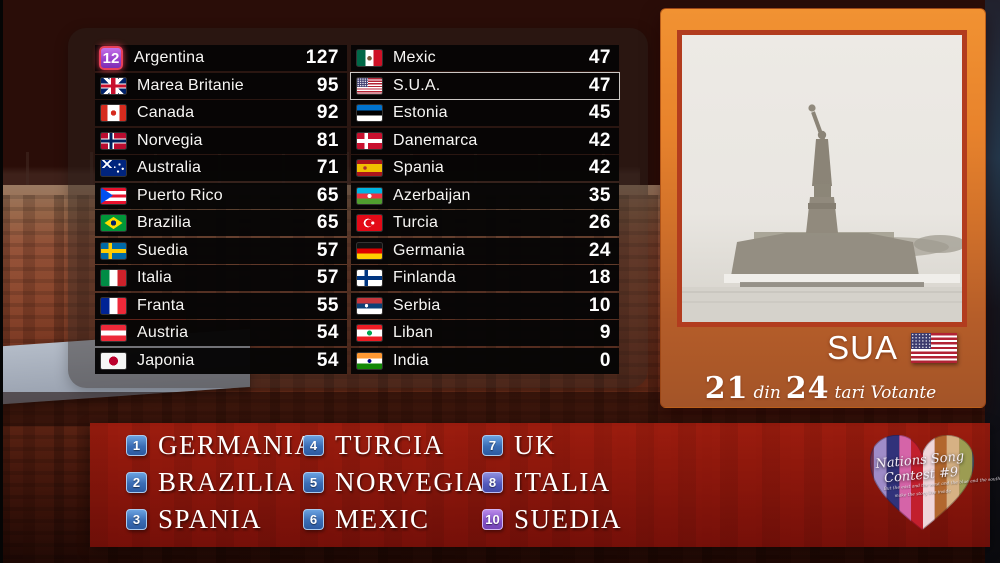 Image resolution: width=1000 pixels, height=563 pixels. Describe the element at coordinates (166, 112) in the screenshot. I see `country-name: Canada` at that location.